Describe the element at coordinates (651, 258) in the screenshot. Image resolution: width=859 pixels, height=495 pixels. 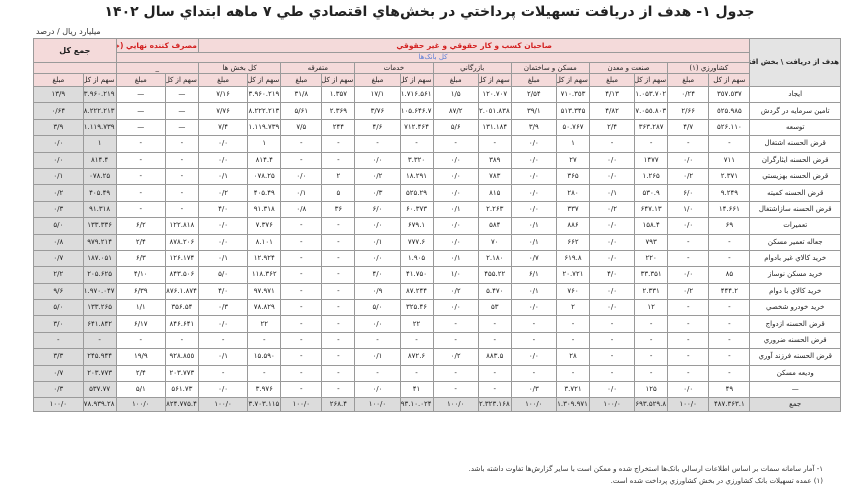
I see `amount-cell: ٢٢٠` at that location.